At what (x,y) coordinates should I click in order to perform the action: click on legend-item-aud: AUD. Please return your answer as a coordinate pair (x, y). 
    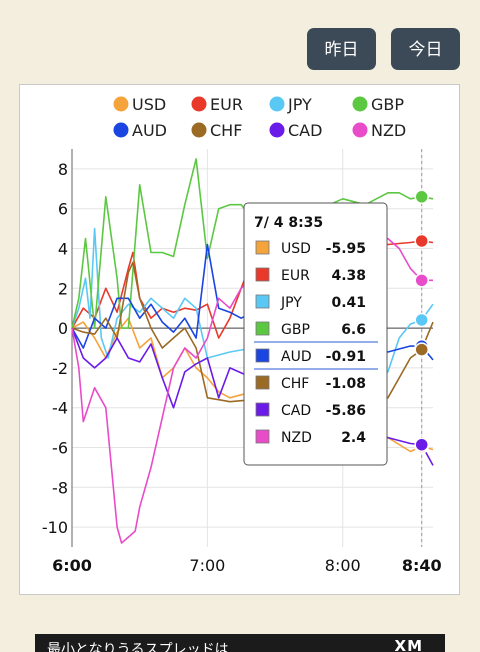
    Looking at the image, I should click on (140, 130).